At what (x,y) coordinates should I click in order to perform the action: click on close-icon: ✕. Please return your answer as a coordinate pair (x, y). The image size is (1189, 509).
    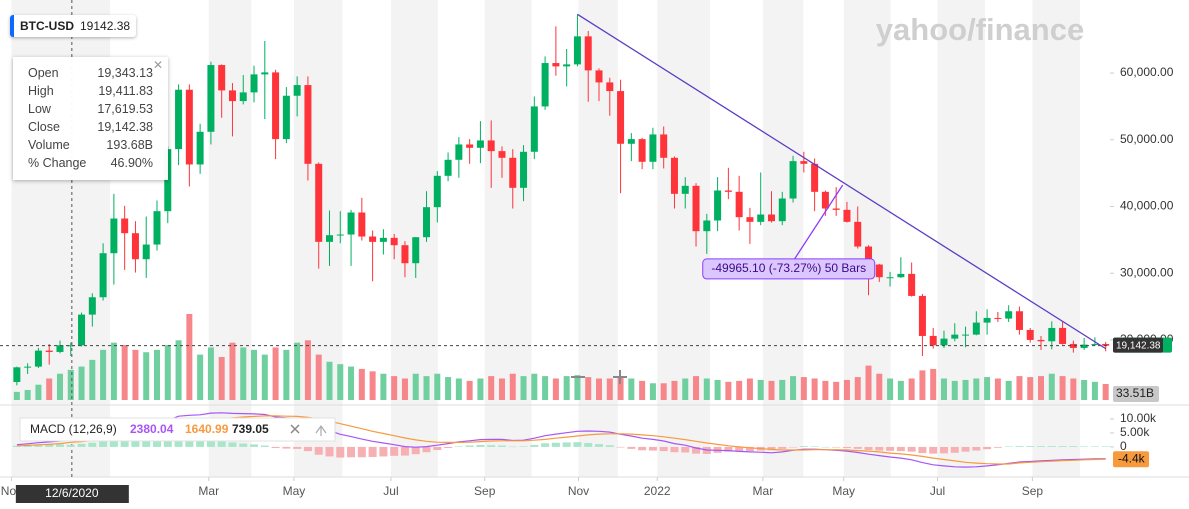
    Looking at the image, I should click on (157, 65).